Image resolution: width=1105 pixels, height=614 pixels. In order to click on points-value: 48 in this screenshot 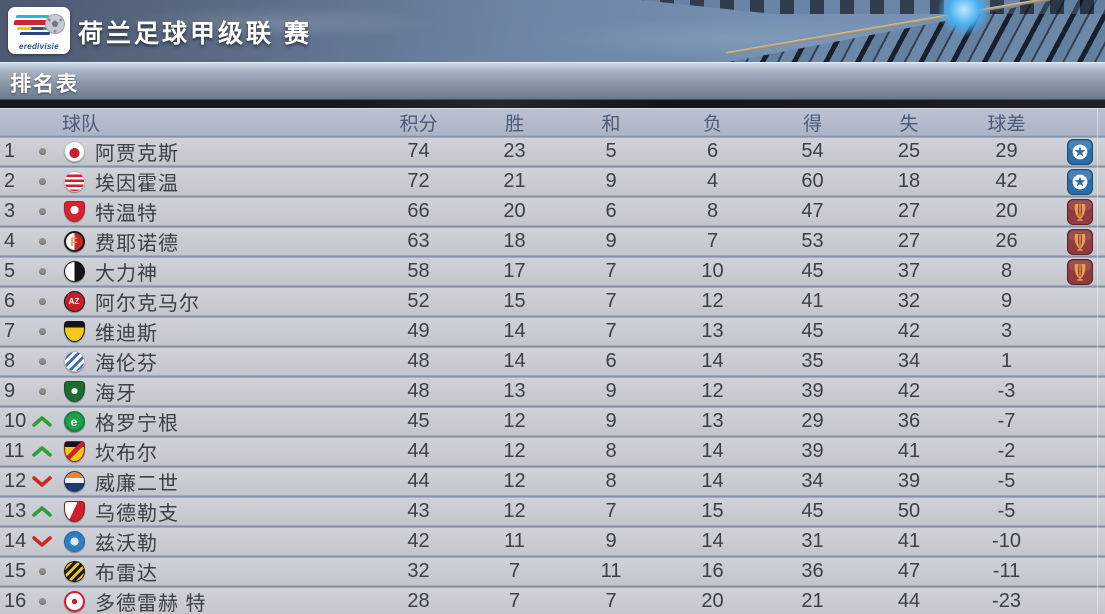, I will do `click(418, 391)`.